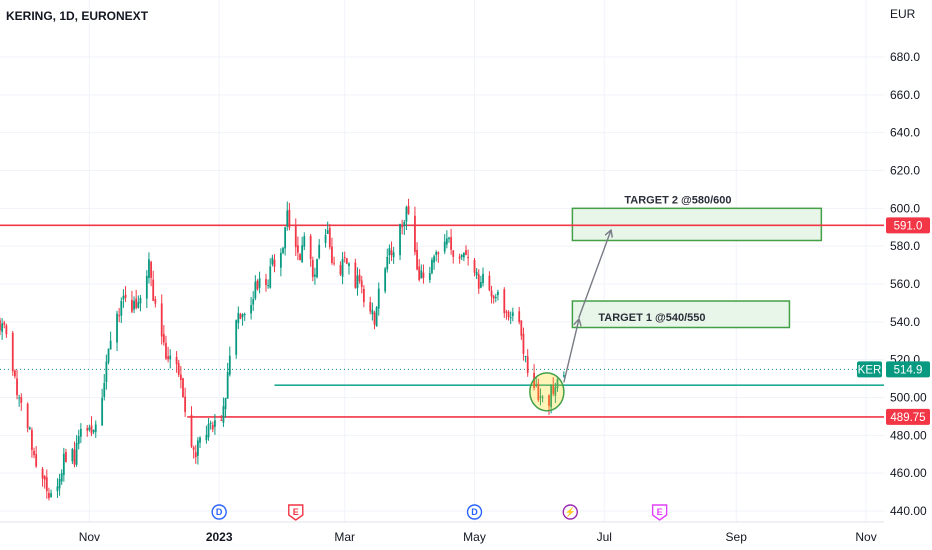  I want to click on event-marker-label: ⚡, so click(570, 512).